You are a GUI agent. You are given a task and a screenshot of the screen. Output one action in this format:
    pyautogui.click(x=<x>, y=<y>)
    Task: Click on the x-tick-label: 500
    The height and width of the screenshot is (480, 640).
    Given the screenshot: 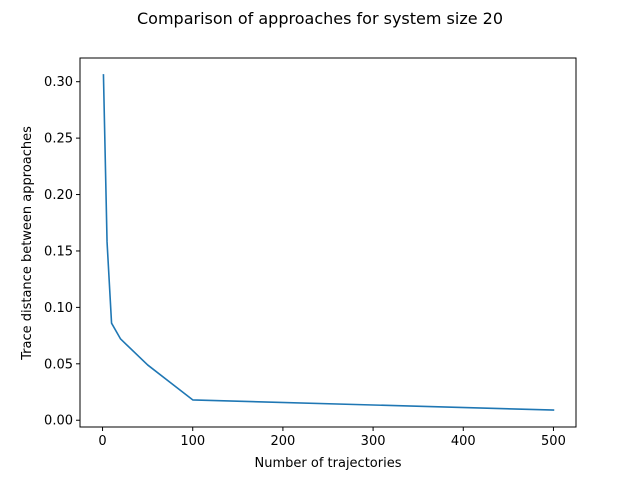 What is the action you would take?
    pyautogui.click(x=553, y=441)
    